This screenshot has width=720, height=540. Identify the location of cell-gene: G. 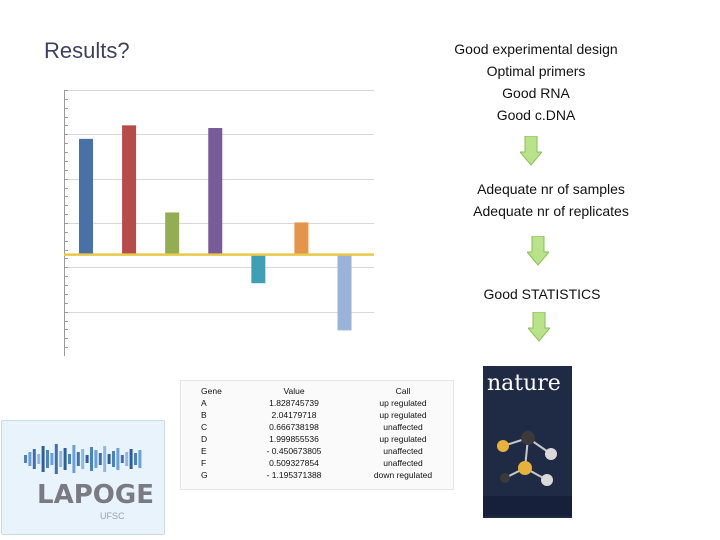
(204, 475).